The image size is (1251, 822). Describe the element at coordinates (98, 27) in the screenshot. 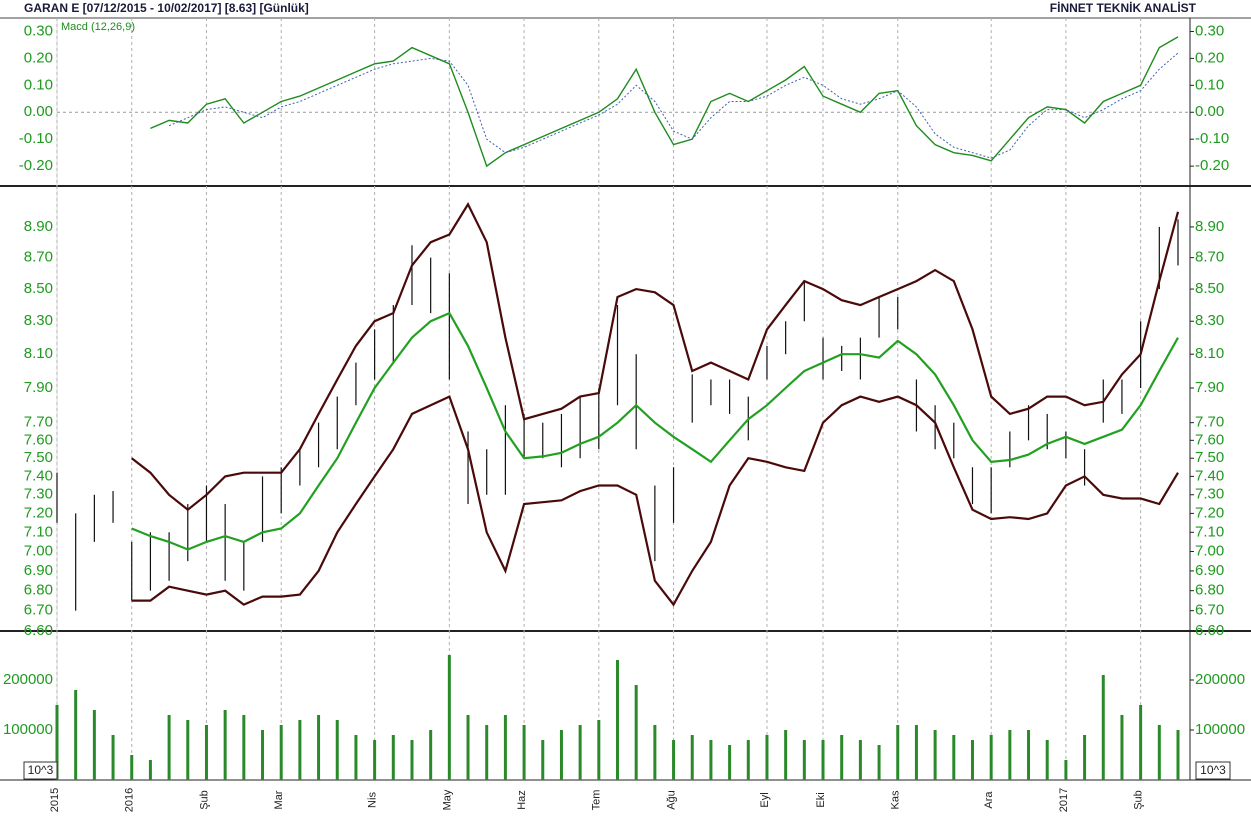

I see `panel-title: Macd (12,26,9)` at that location.